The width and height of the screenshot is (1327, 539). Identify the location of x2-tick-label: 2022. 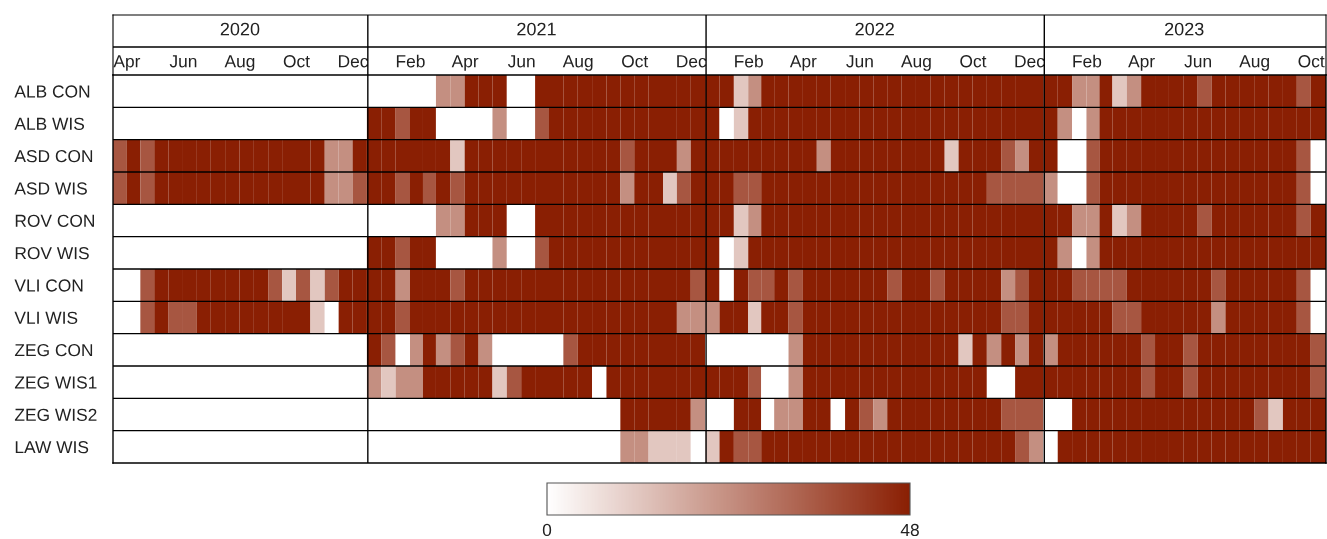
(874, 29).